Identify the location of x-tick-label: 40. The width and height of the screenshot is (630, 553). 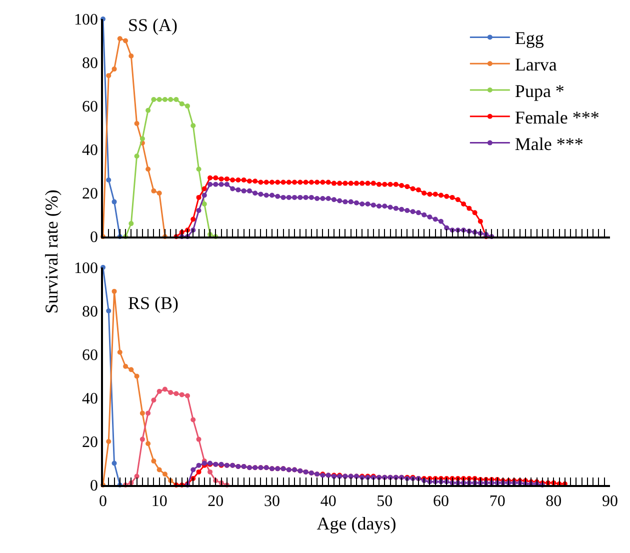
(328, 501).